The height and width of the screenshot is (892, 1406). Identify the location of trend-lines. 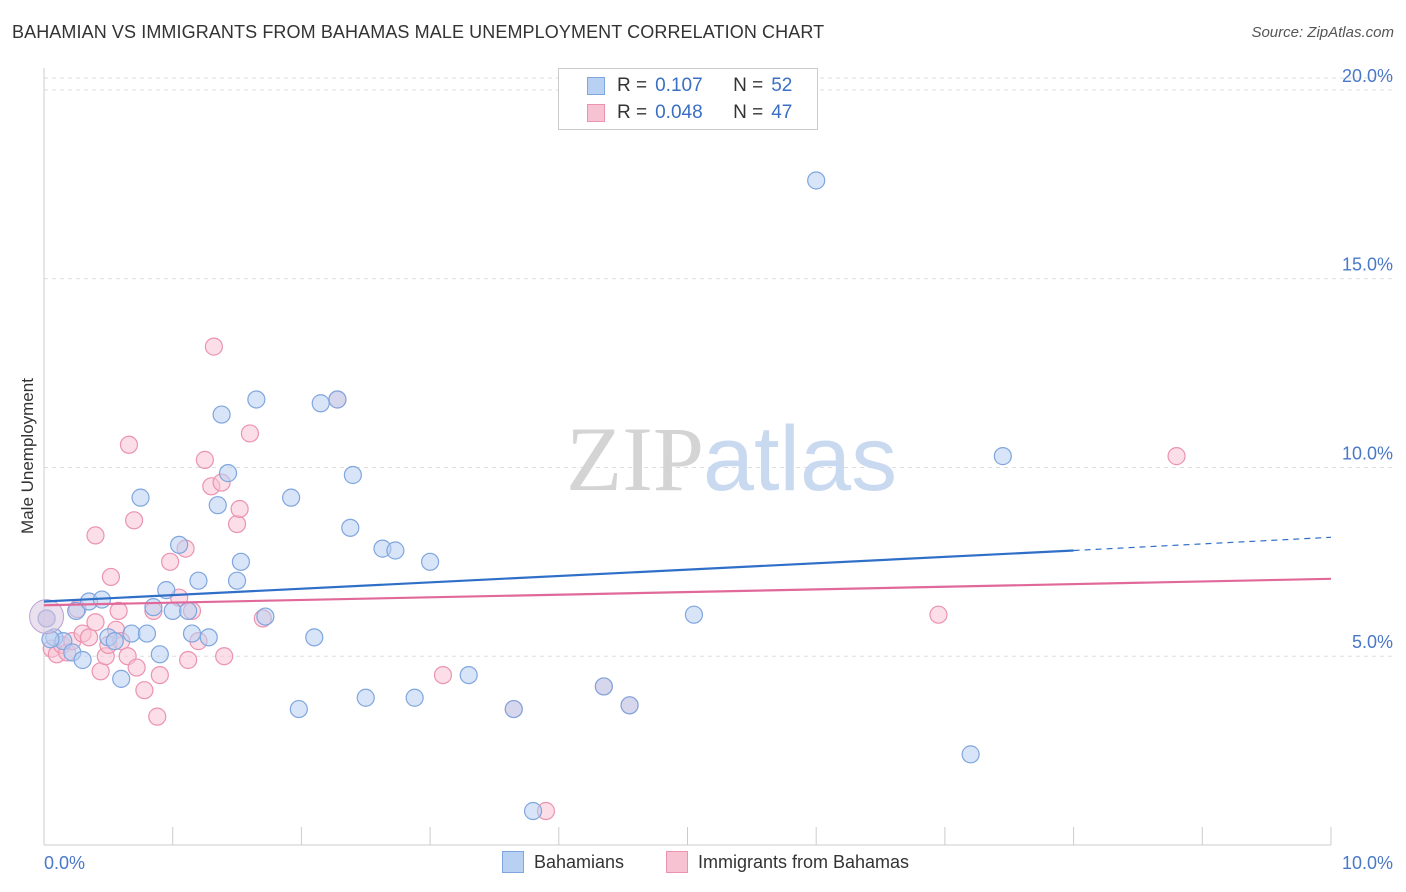
(687, 571).